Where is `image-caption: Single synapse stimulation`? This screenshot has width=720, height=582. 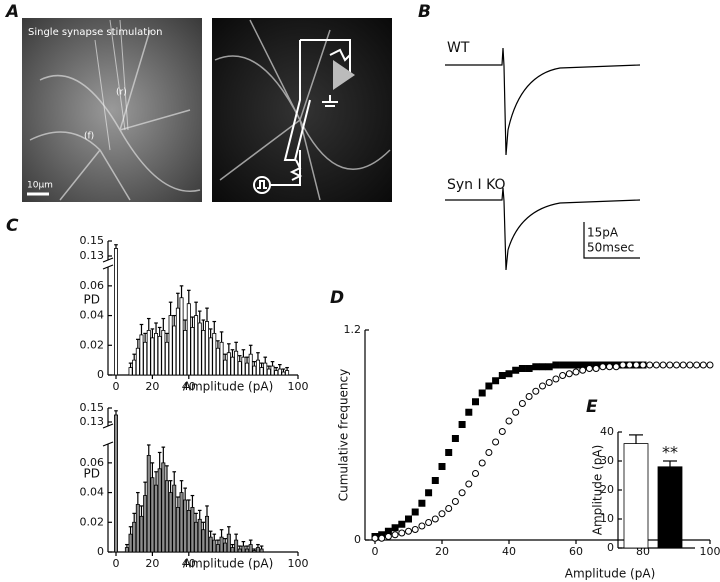 image-caption: Single synapse stimulation is located at coordinates (95, 32).